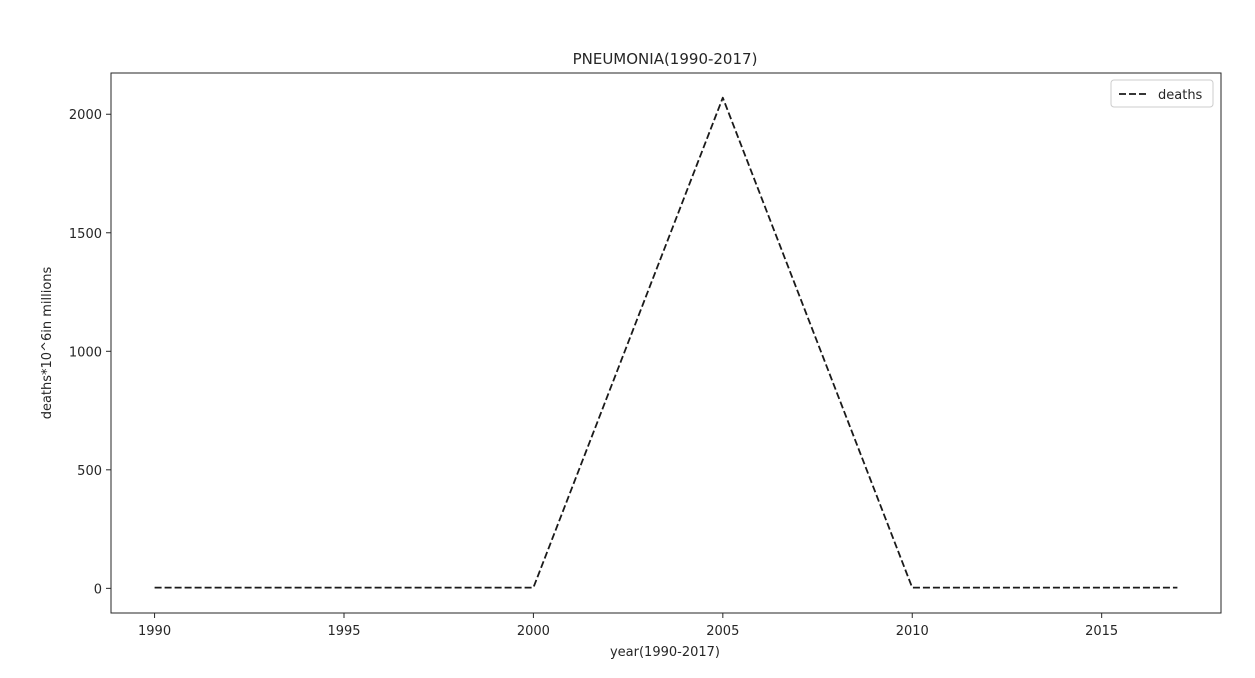  What do you see at coordinates (98, 589) in the screenshot?
I see `y-tick-label: 0` at bounding box center [98, 589].